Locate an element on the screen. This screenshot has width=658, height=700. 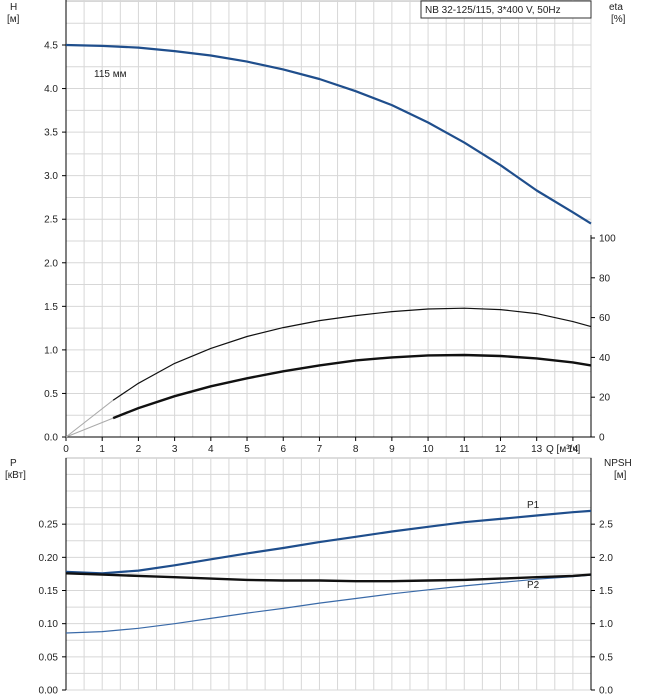
top-x-tick-label: 2 is located at coordinates (139, 449).